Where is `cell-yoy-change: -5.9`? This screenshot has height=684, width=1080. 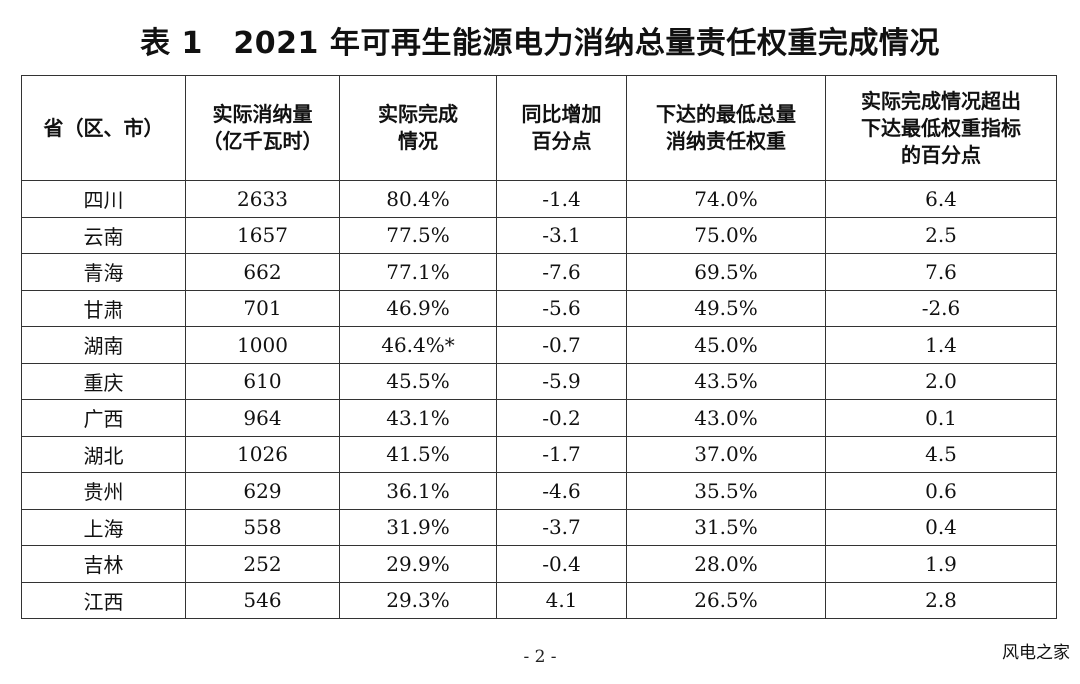
cell-yoy-change: -5.9 is located at coordinates (561, 381).